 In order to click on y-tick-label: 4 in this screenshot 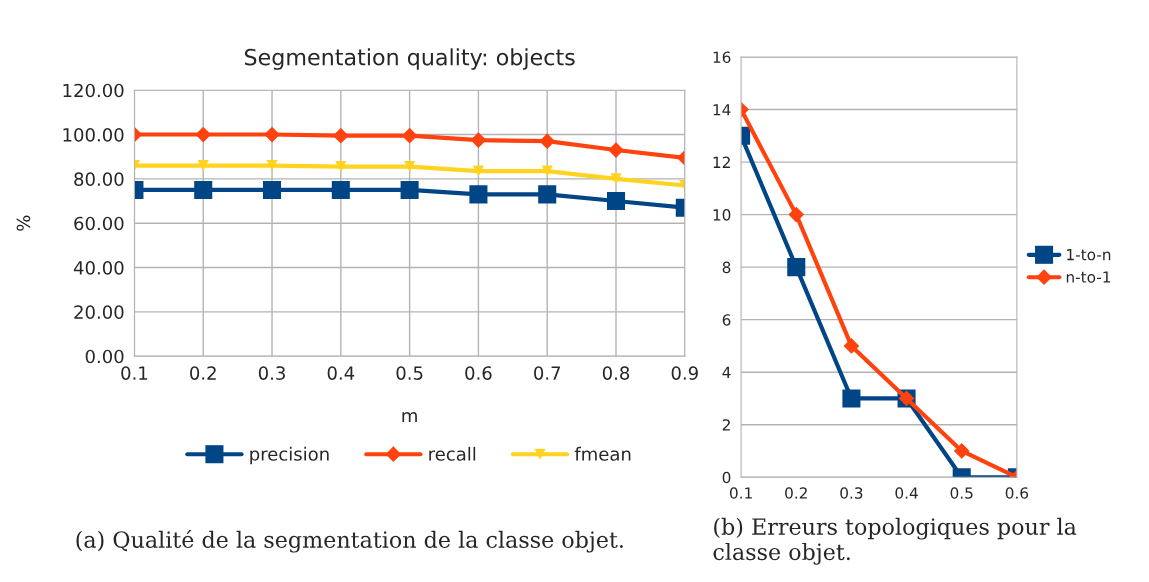, I will do `click(726, 372)`.